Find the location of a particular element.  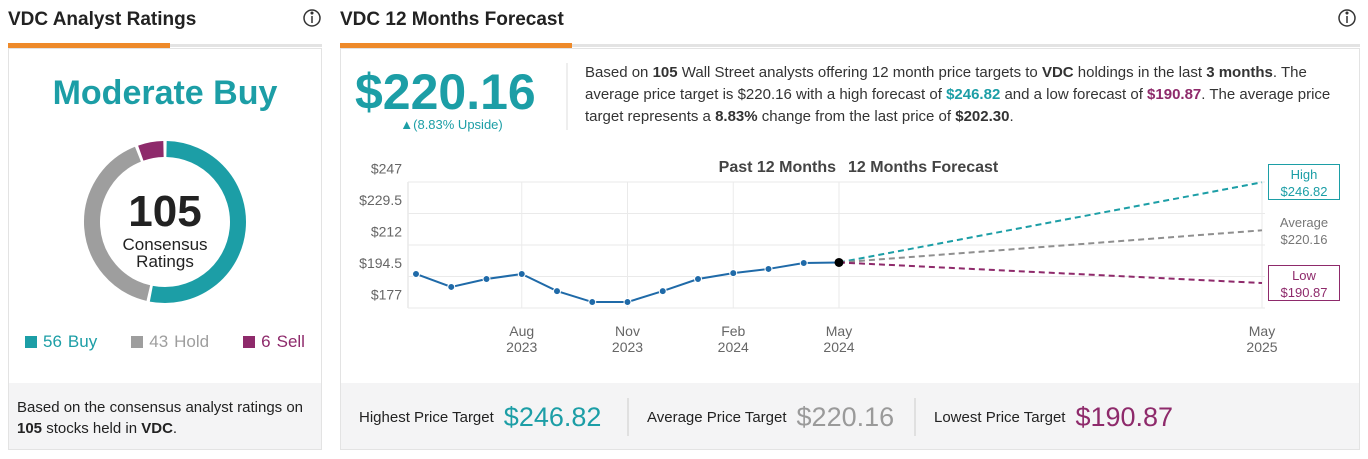

summary-label: Average Price Target is located at coordinates (717, 417).